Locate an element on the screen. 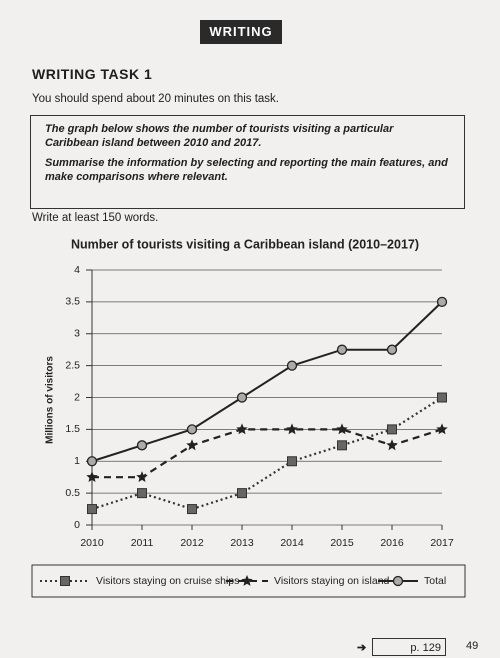 This screenshot has height=658, width=500. legend-label: Visitors staying on cruise ships is located at coordinates (167, 581).